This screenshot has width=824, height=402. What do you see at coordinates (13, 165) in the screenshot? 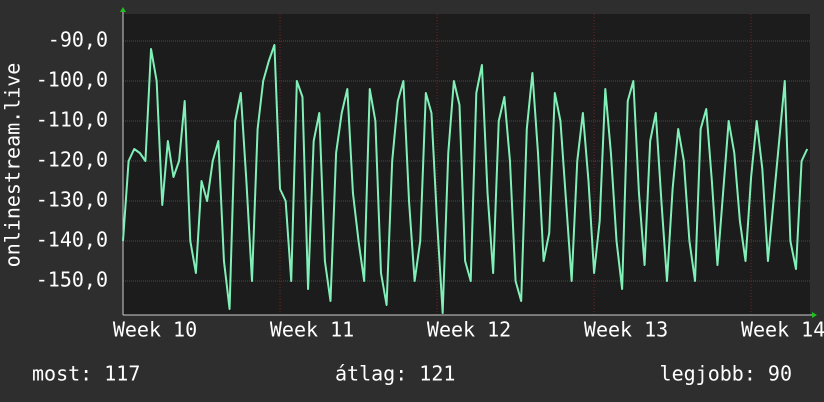
I see `y-axis-label: onlinestream.live` at bounding box center [13, 165].